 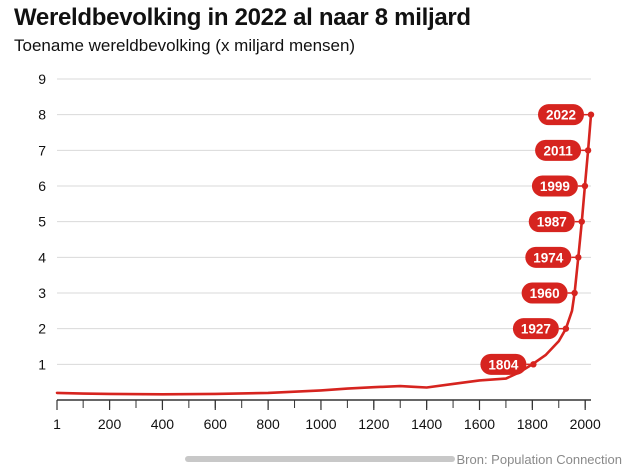 I want to click on x-tick-label: 1800, so click(x=532, y=424).